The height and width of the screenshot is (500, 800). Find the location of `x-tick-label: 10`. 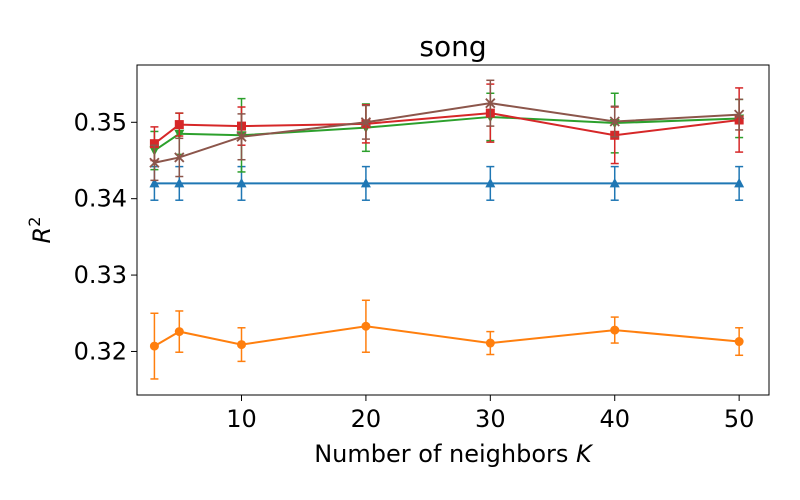

x-tick-label: 10 is located at coordinates (241, 419).